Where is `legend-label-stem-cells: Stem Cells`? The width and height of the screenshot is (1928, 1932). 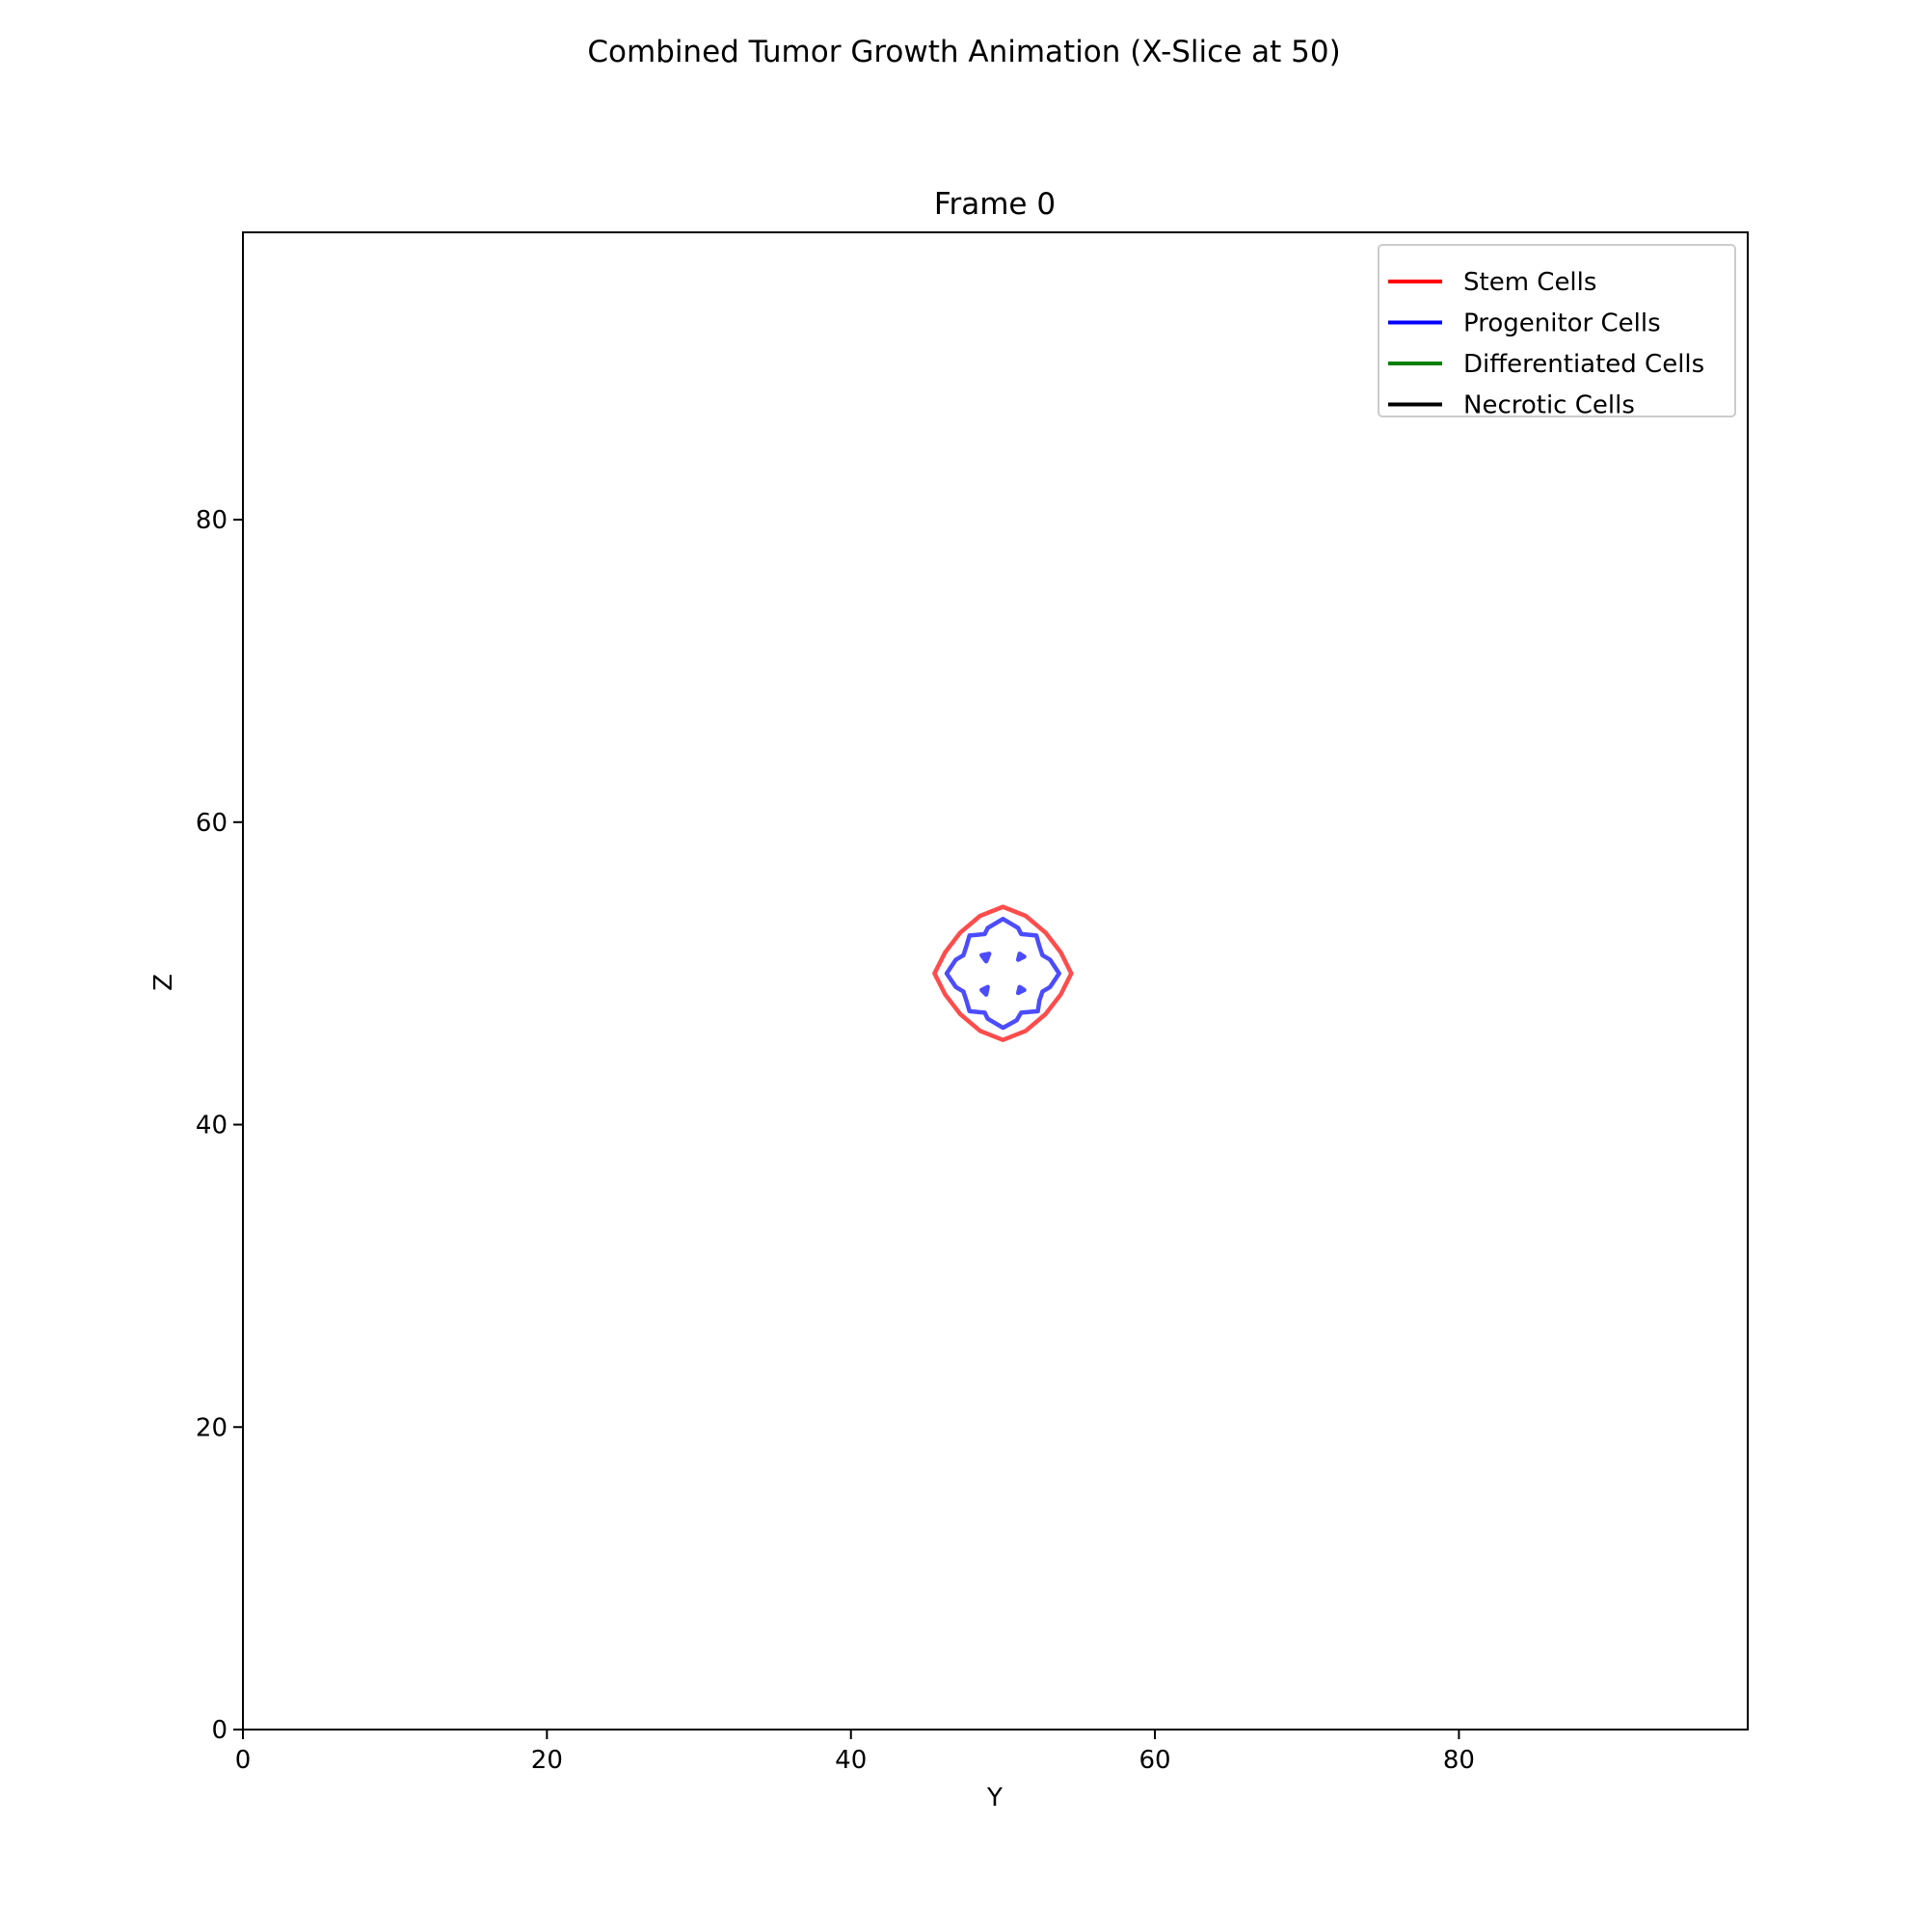 legend-label-stem-cells: Stem Cells is located at coordinates (1529, 283).